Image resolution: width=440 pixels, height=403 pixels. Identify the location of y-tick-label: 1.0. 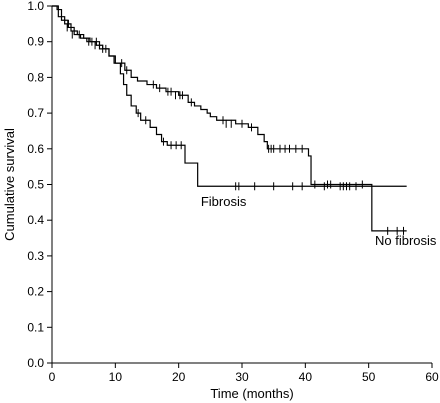
(35, 6).